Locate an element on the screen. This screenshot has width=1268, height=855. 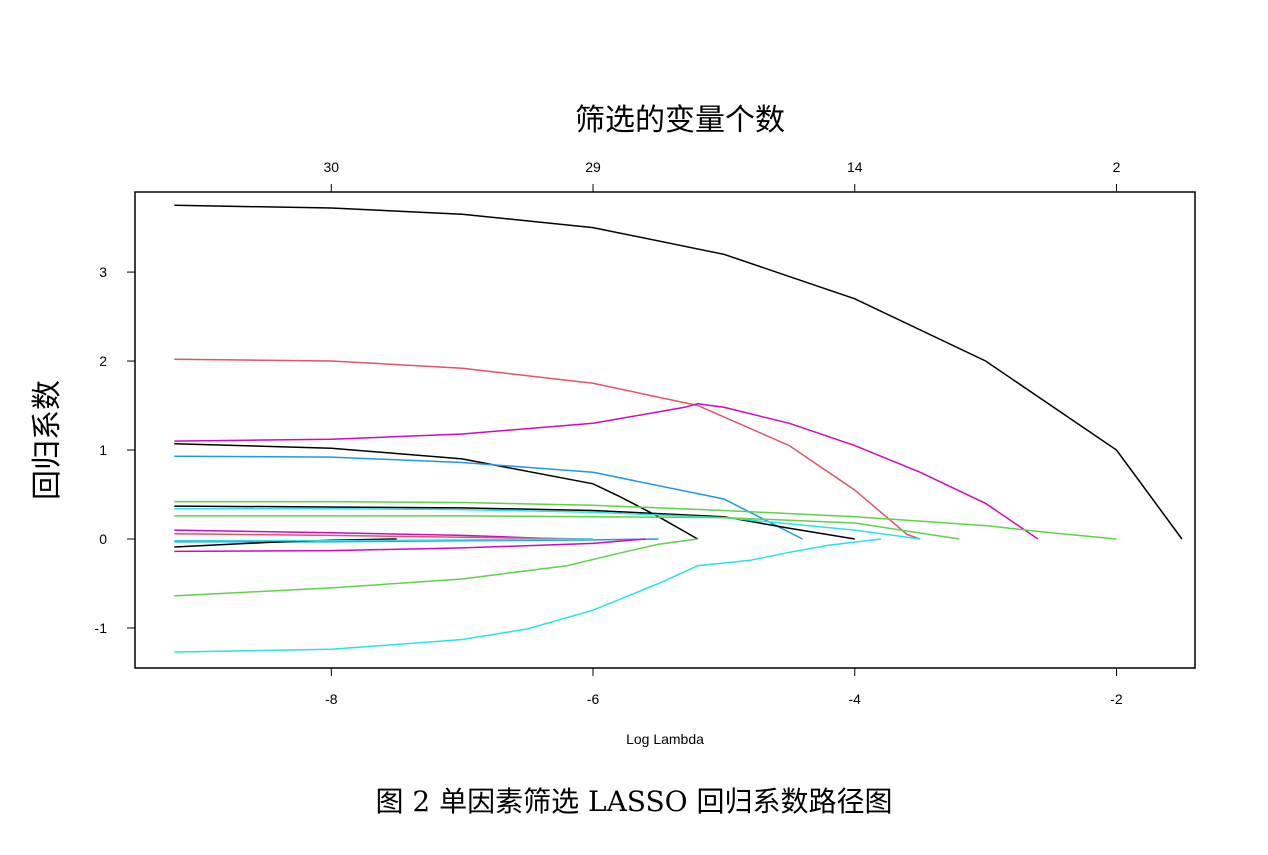
top-axis: 30 29 14 2 is located at coordinates (722, 176).